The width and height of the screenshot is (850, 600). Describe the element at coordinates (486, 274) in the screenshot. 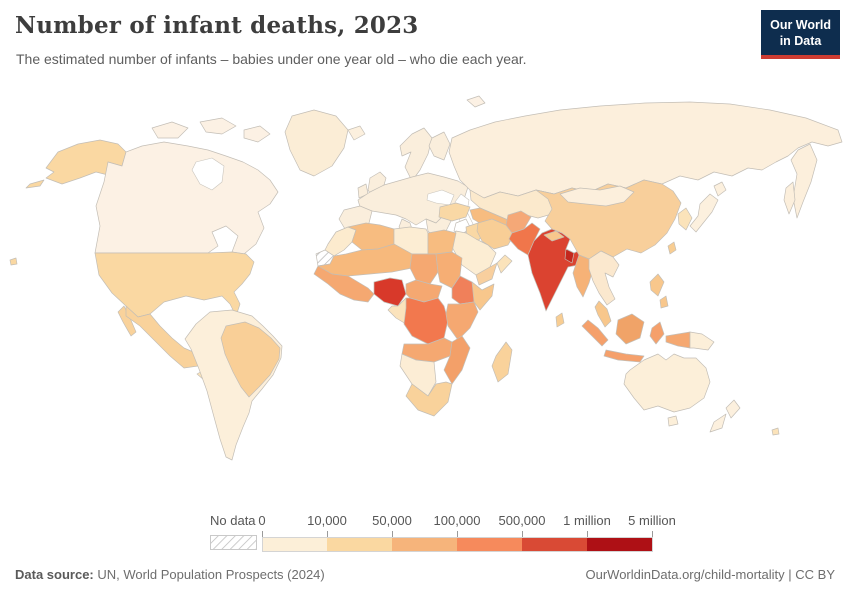

I see `region-yemen` at that location.